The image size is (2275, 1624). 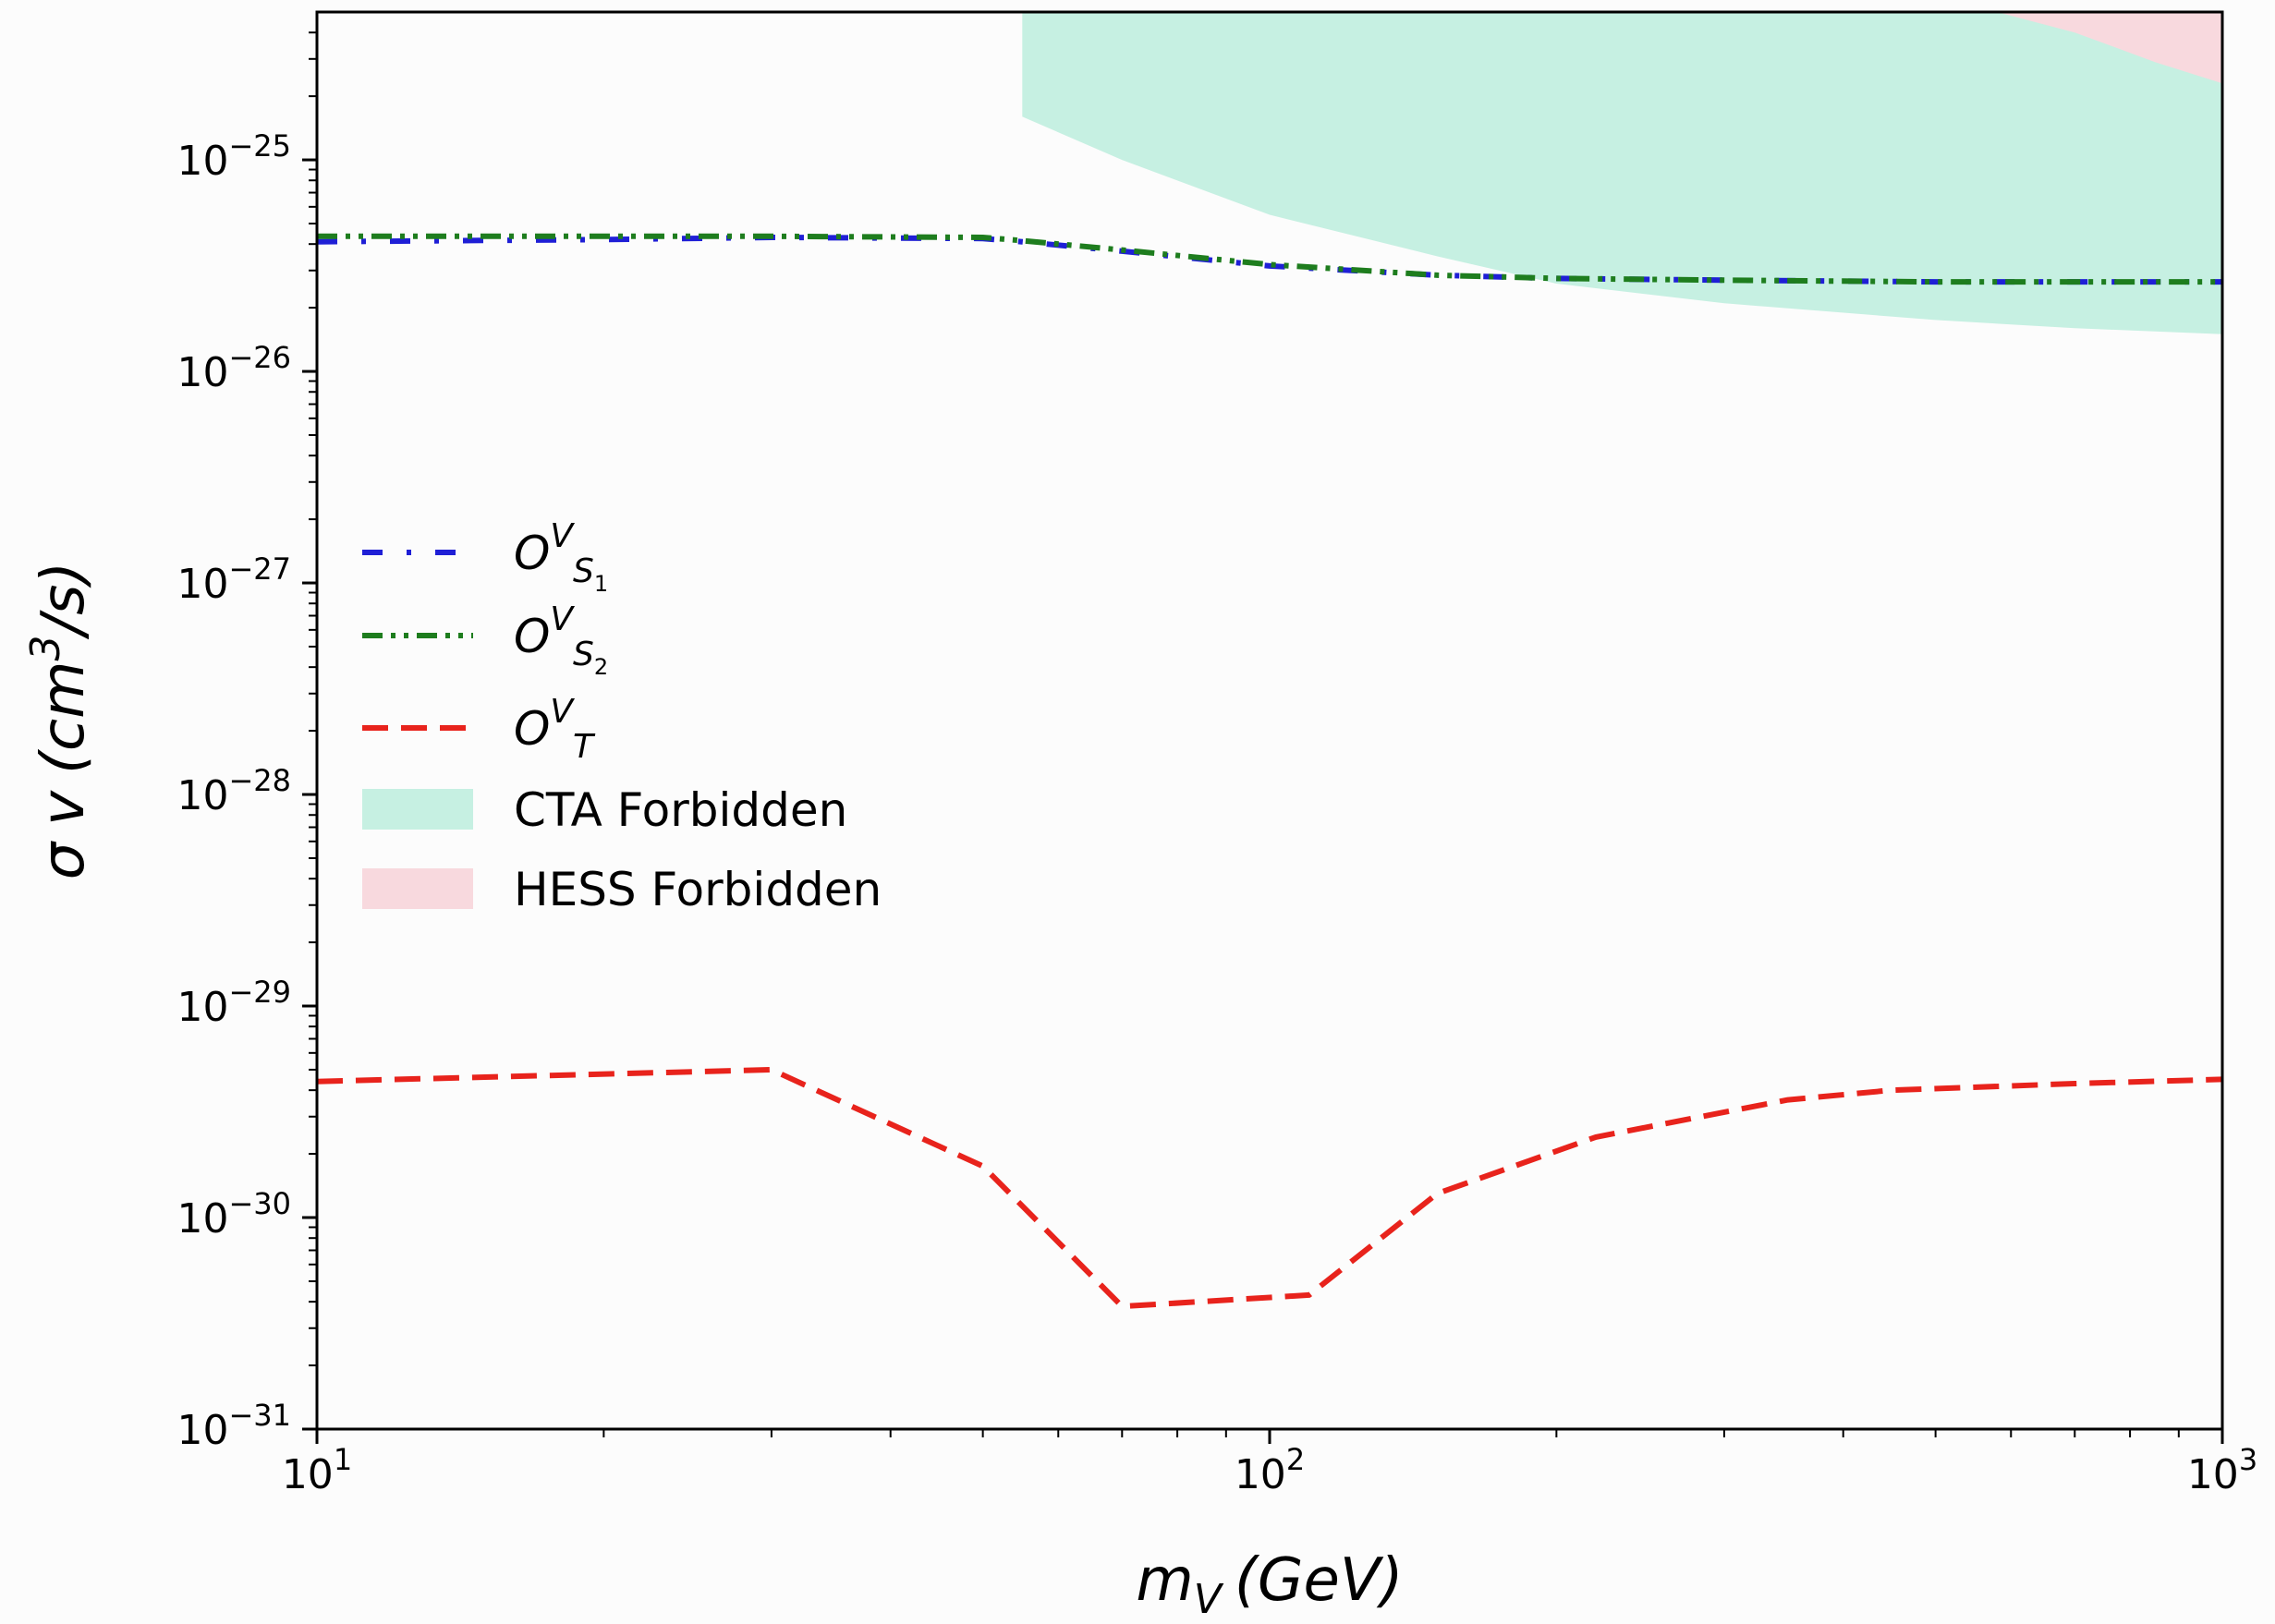 What do you see at coordinates (233, 368) in the screenshot?
I see `y-tick-label: 10−26` at bounding box center [233, 368].